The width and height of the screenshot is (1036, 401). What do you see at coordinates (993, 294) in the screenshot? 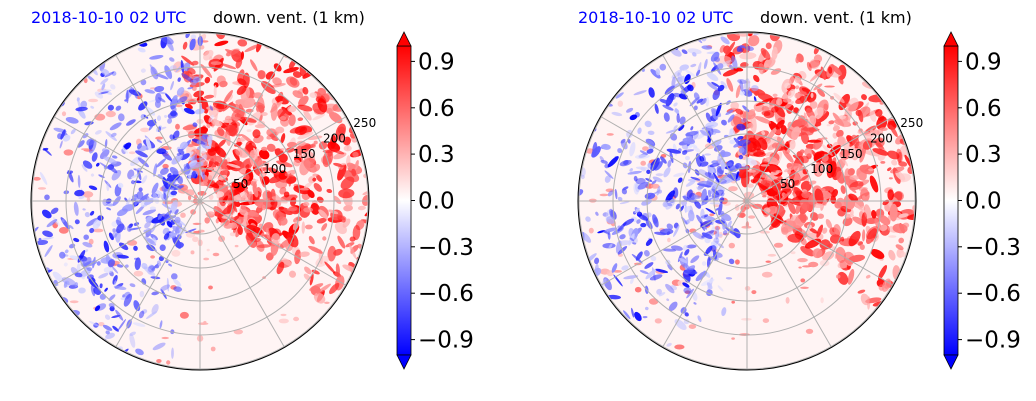
I see `colorbar-tick-label: −0.6` at bounding box center [993, 294].